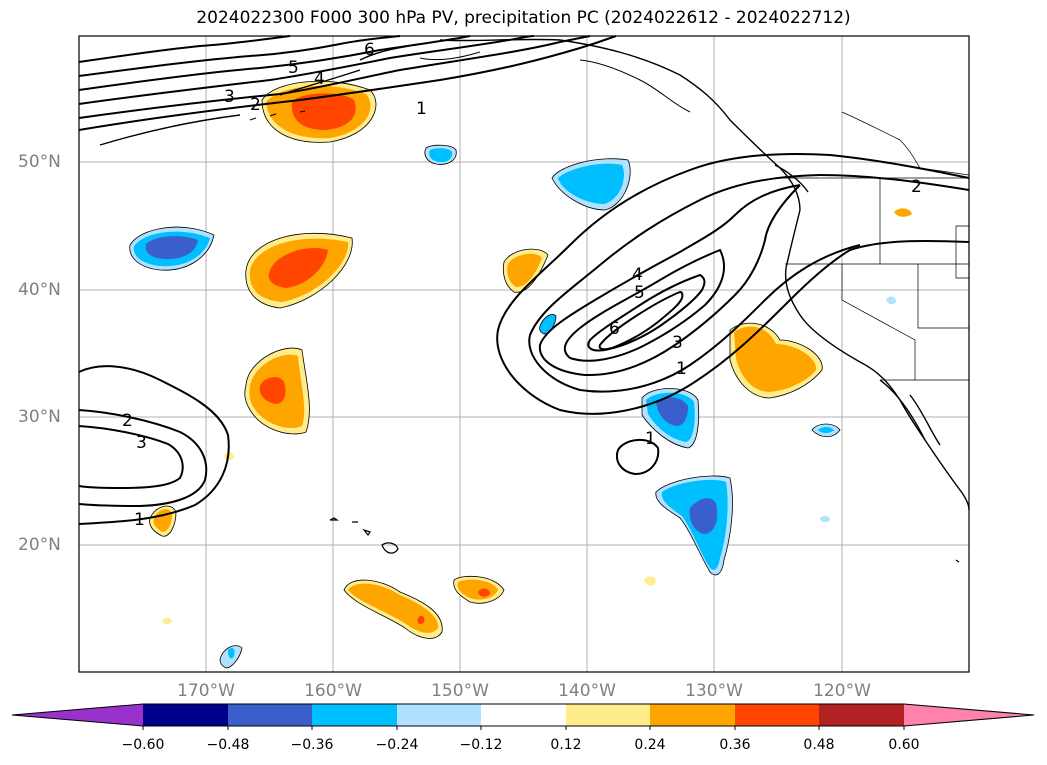 The image size is (1047, 765). What do you see at coordinates (143, 745) in the screenshot?
I see `colorbar-tick-label: −0.60` at bounding box center [143, 745].